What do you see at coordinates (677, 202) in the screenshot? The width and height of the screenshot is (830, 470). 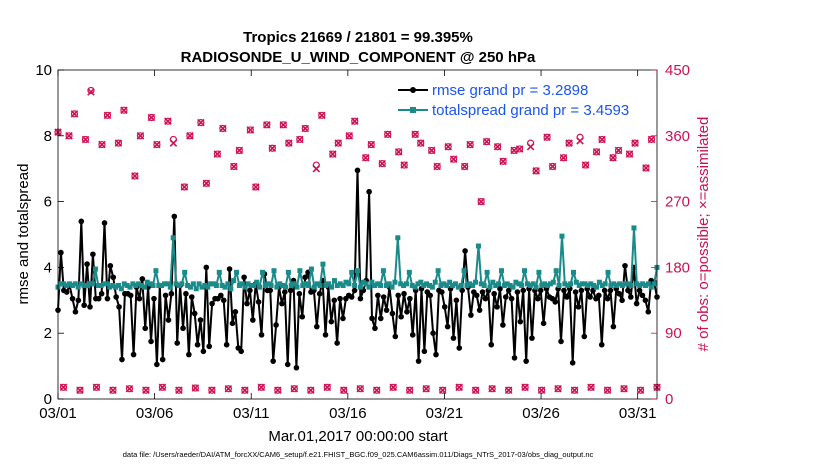 I see `y-right-tick-label: 270` at bounding box center [677, 202].